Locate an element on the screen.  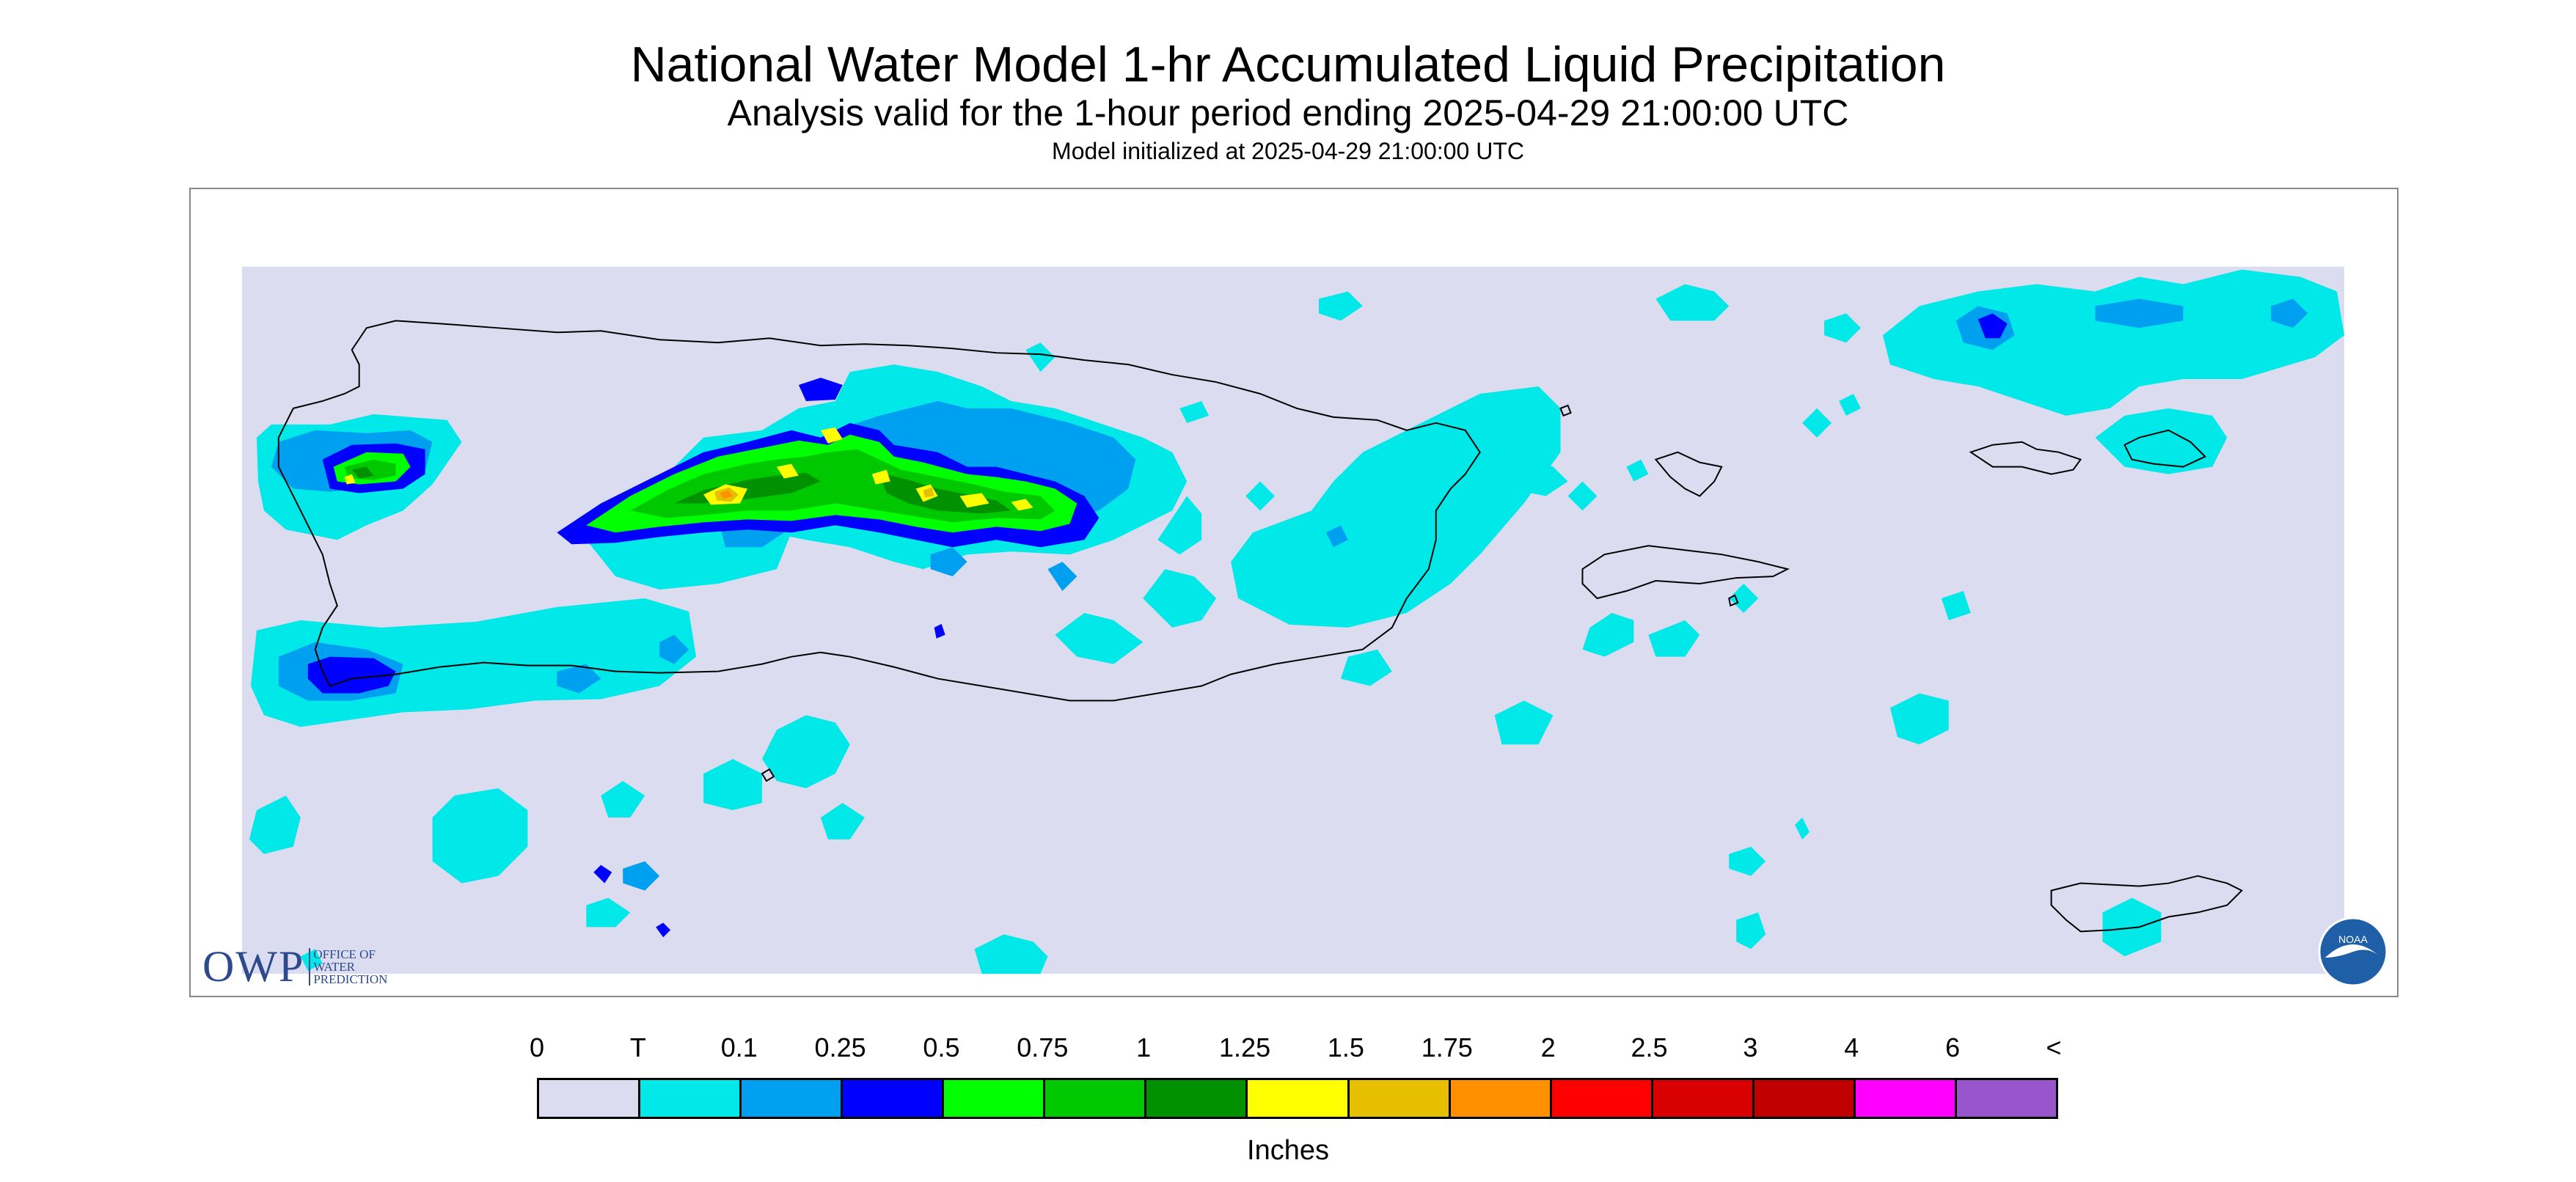
legend-label: 0.1 is located at coordinates (739, 1047).